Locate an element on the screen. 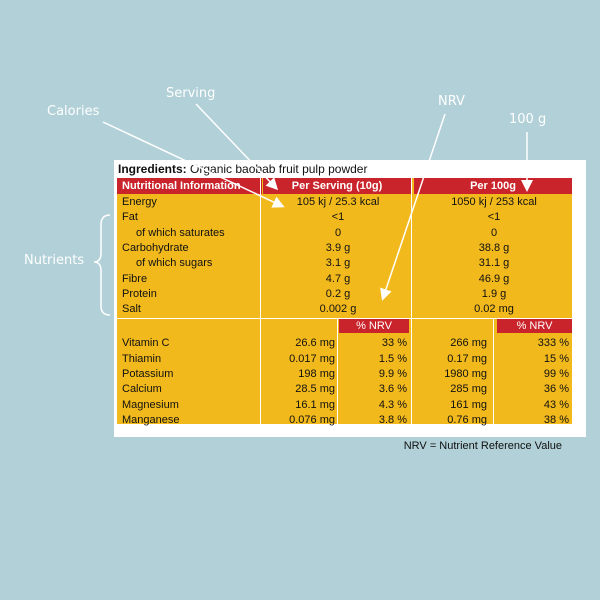 This screenshot has width=600, height=600. ingredients-label: Ingredients: is located at coordinates (152, 169).